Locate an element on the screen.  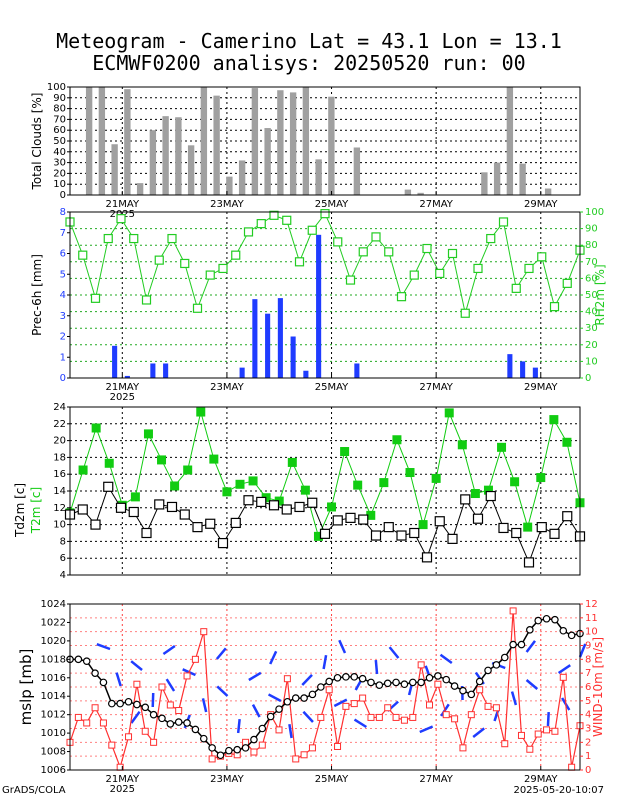
wind-tick-label: 3 is located at coordinates (588, 729).